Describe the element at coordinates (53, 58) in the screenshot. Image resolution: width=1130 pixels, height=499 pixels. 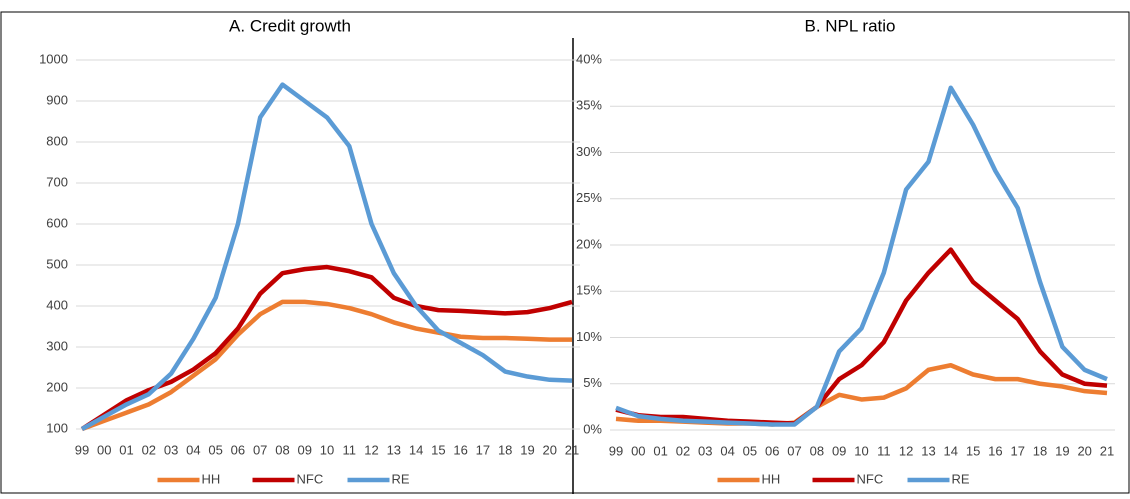
I see `y-tick-label: 1000` at that location.